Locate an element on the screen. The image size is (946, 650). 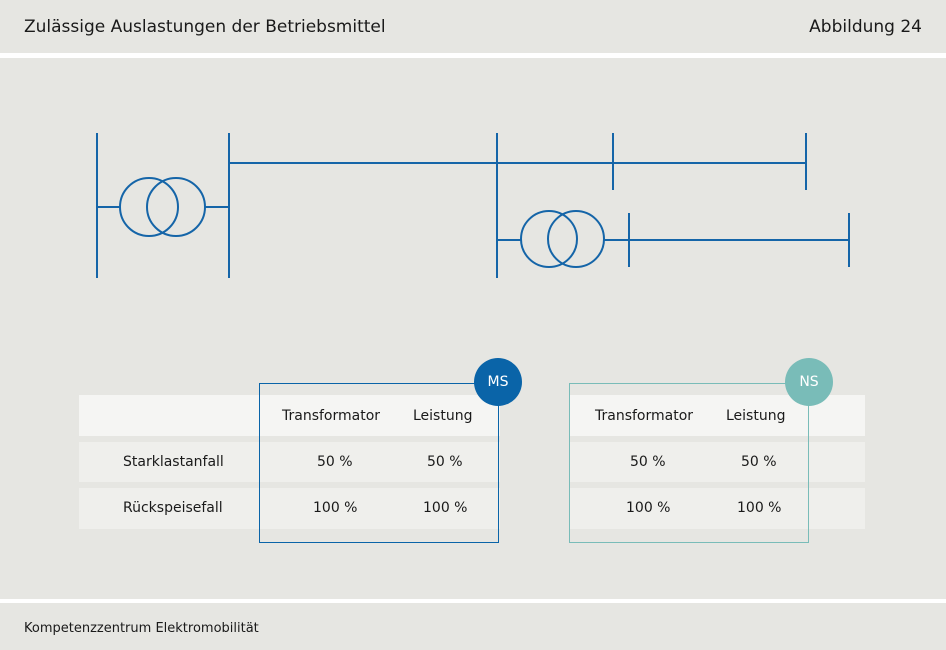
table-row: Rückspeisefall 100 % 100 % 100 % 100 % is located at coordinates (472, 508).